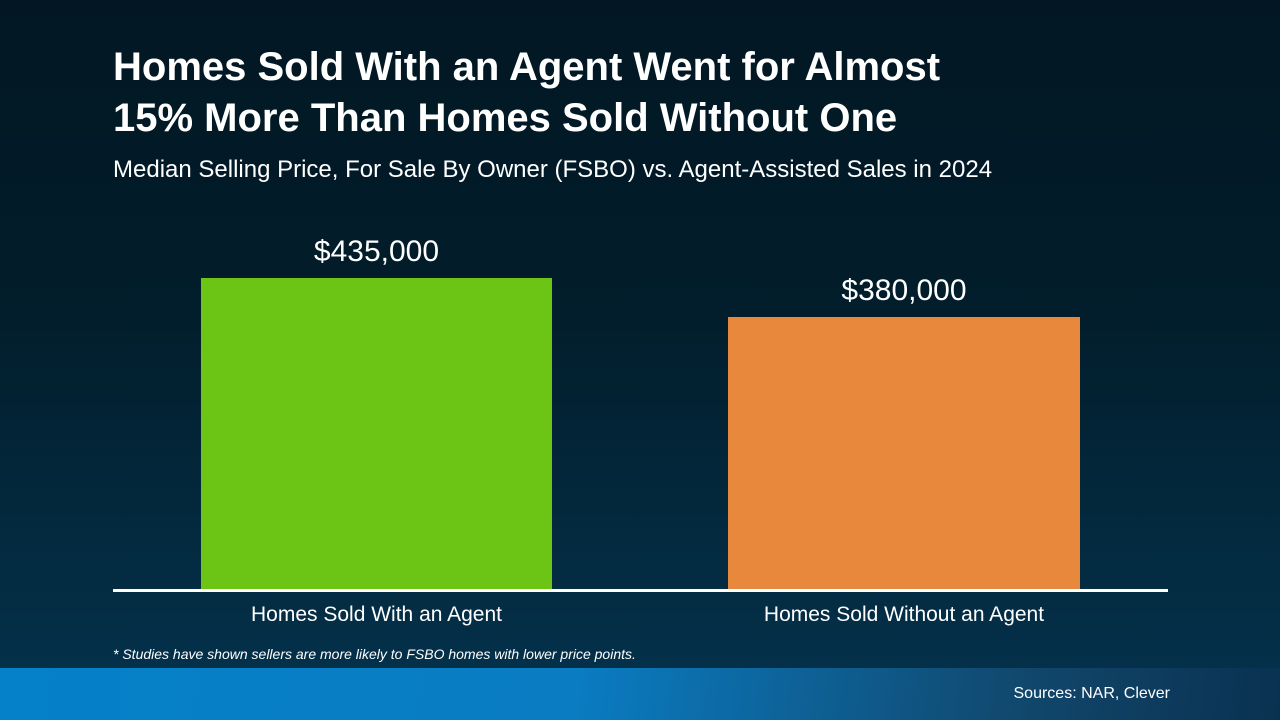 The image size is (1280, 720). Describe the element at coordinates (376, 251) in the screenshot. I see `value-label-agent: $435,000` at that location.